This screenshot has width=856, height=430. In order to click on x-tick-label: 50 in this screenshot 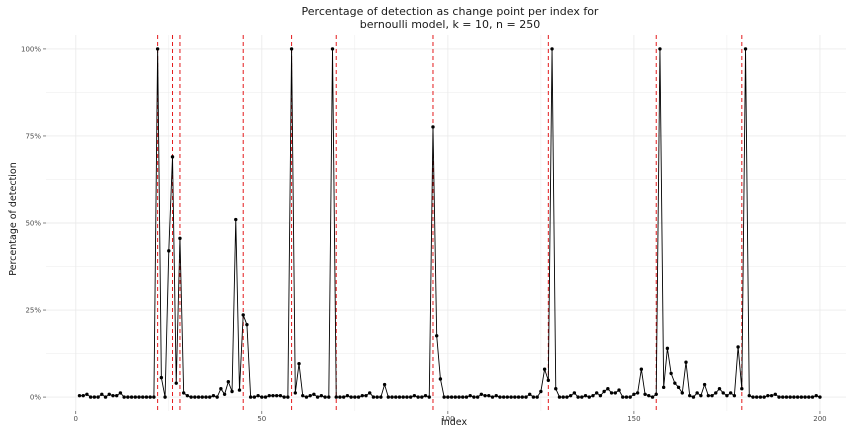, I will do `click(261, 419)`.